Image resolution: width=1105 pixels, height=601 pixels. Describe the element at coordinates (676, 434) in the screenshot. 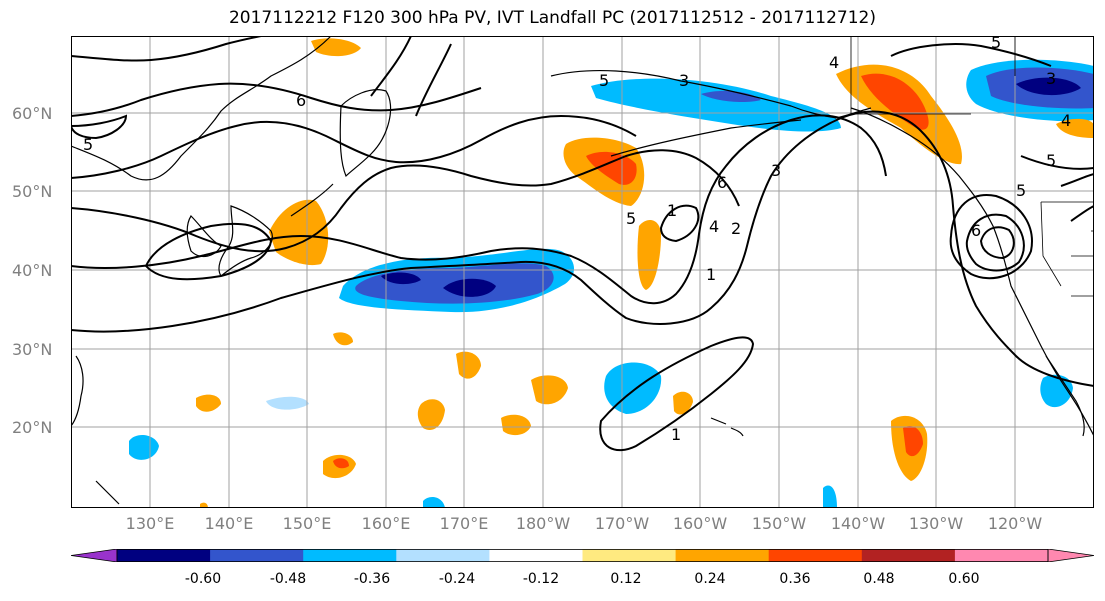

I see `contour-label: 1` at that location.